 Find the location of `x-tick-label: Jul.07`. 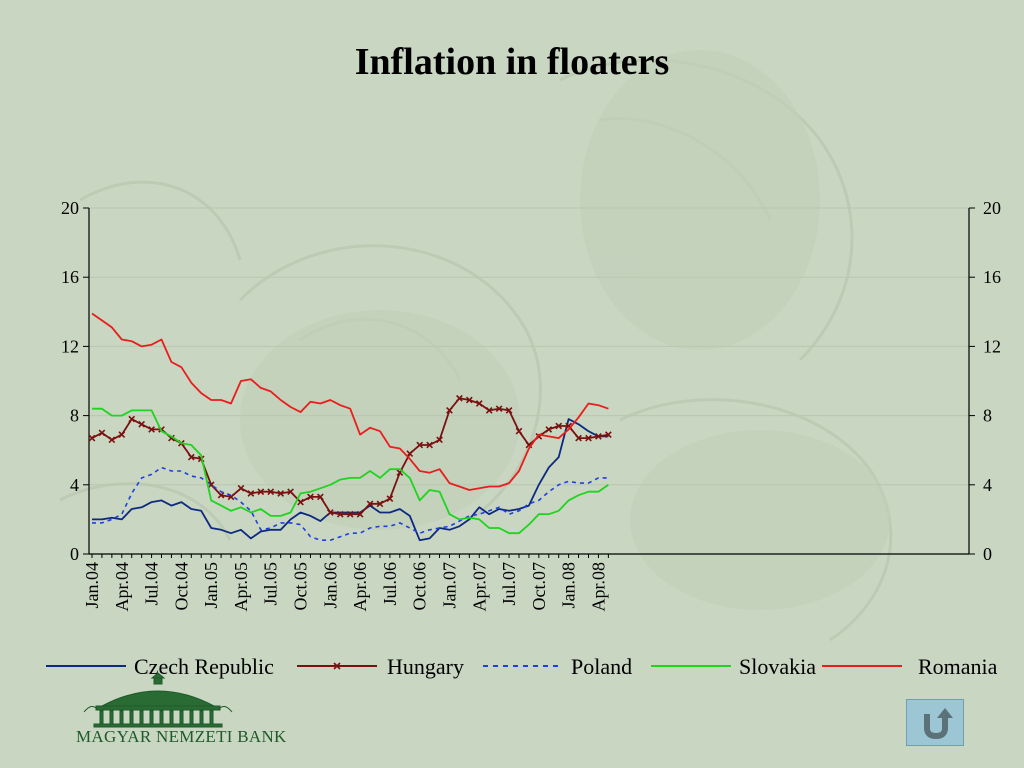

x-tick-label: Jul.07 is located at coordinates (509, 584).